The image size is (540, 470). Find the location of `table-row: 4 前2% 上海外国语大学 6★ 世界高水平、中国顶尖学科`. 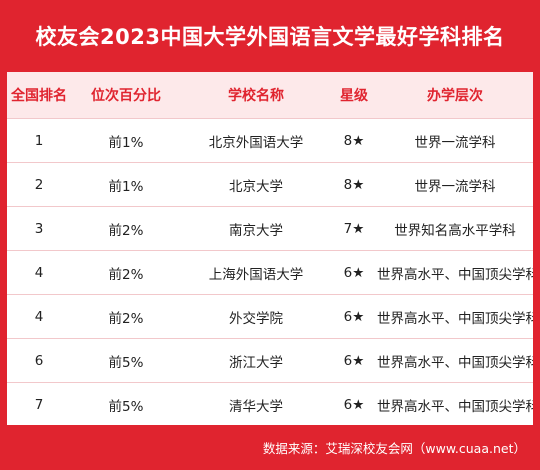

table-row: 4 前2% 上海外国语大学 6★ 世界高水平、中国顶尖学科 is located at coordinates (270, 272).